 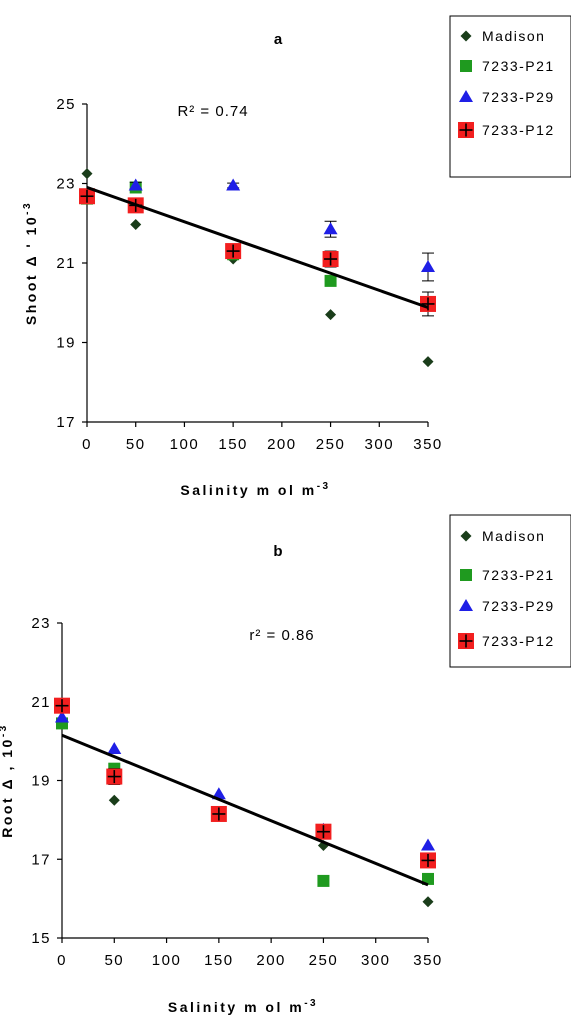 What do you see at coordinates (277, 551) in the screenshot?
I see `panel-letter: b` at bounding box center [277, 551].